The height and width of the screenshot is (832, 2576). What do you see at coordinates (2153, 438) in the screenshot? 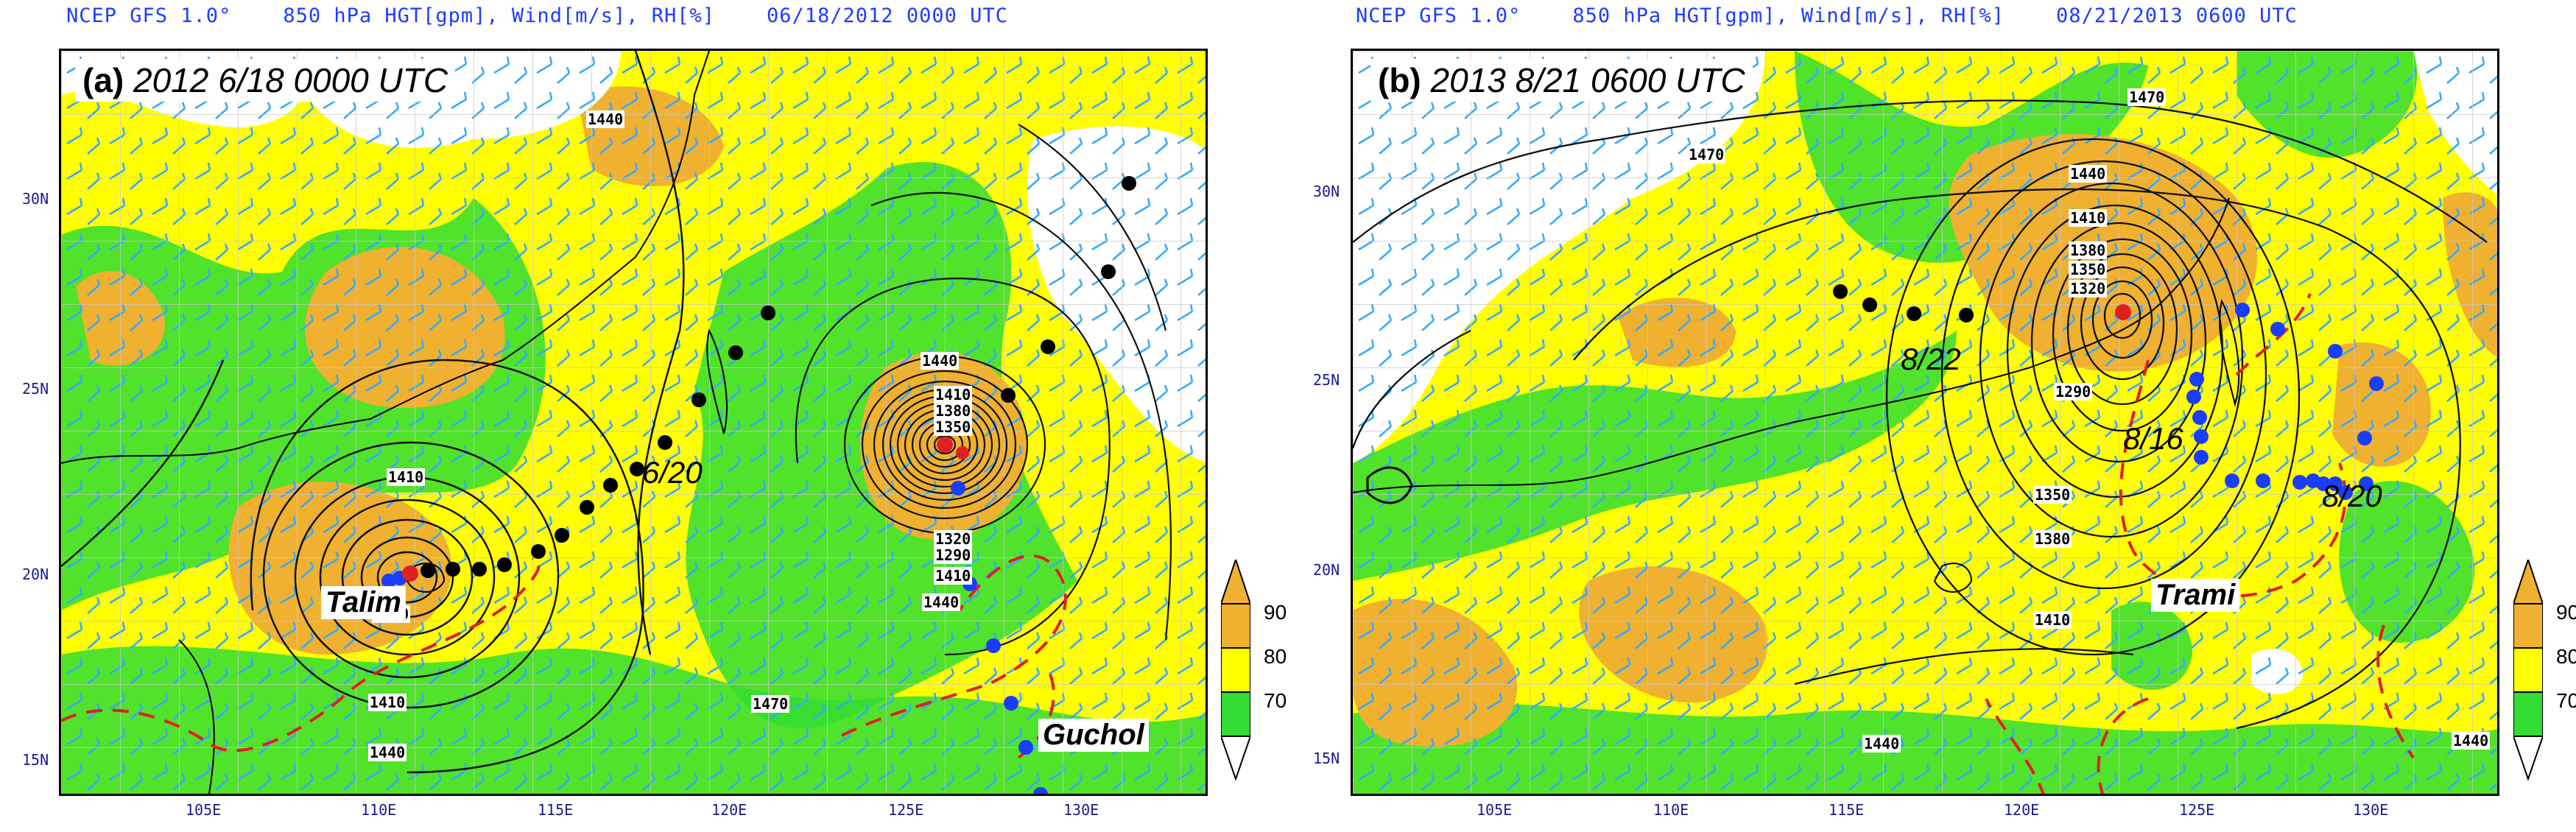
I see `date-label: 8/16` at bounding box center [2153, 438].